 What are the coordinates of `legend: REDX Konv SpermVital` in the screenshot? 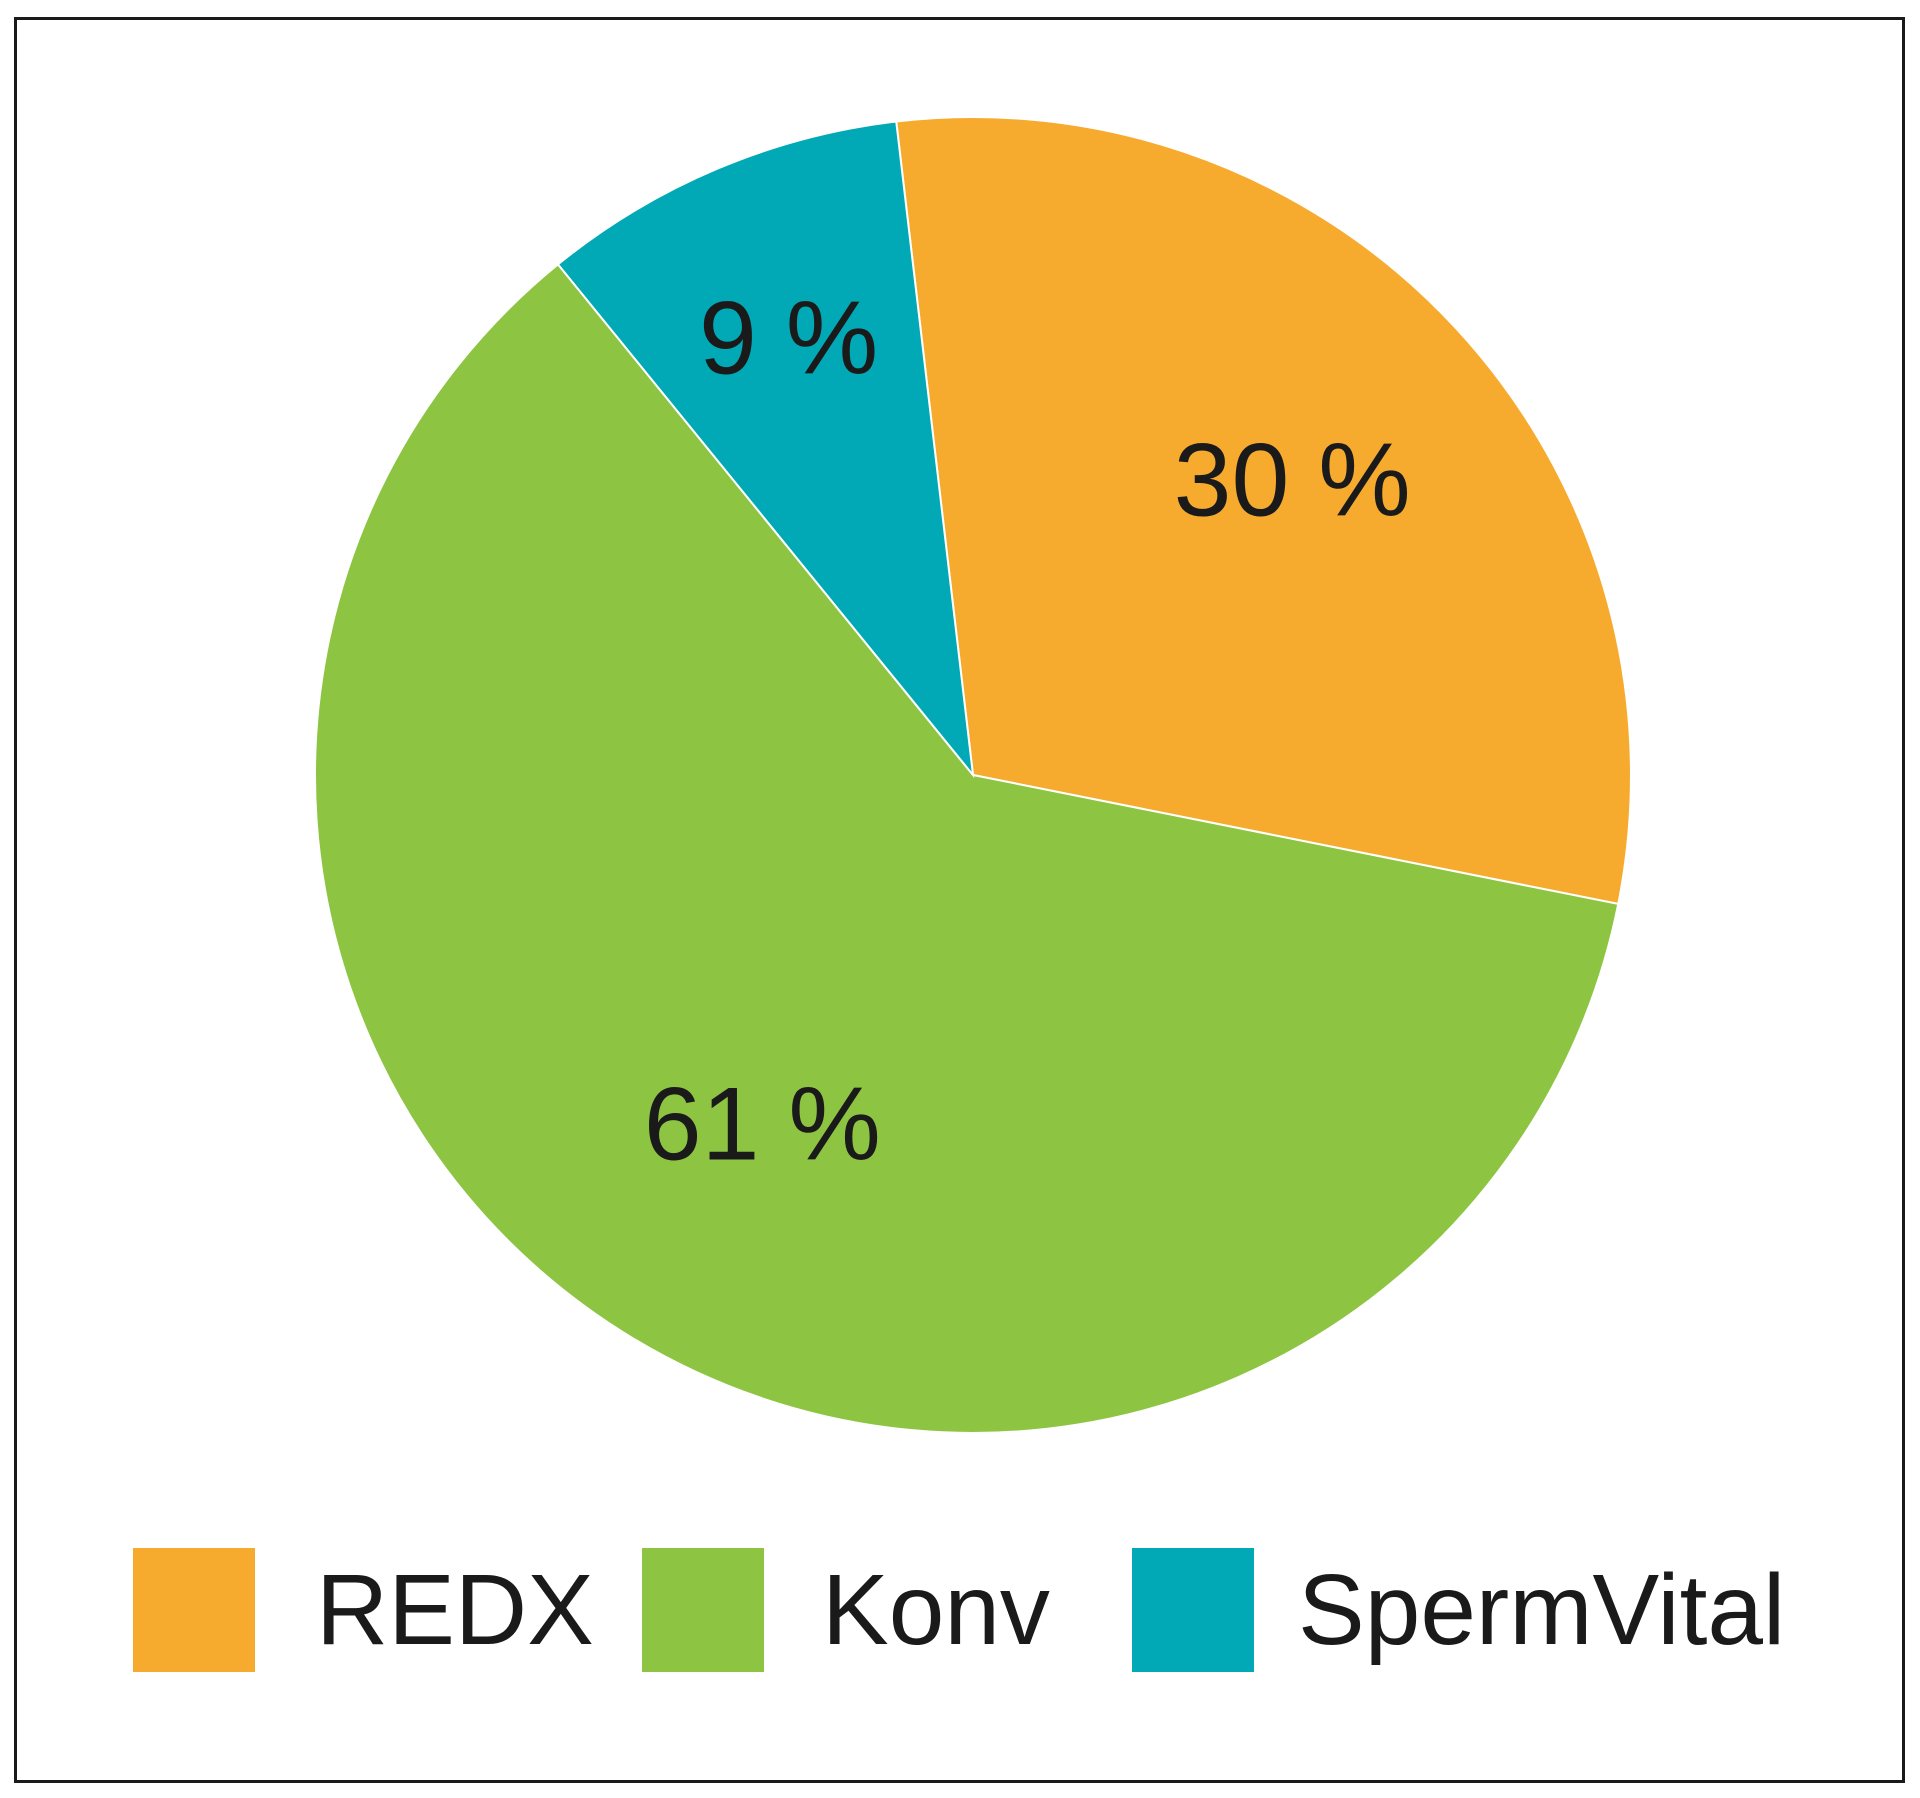 It's located at (959, 1610).